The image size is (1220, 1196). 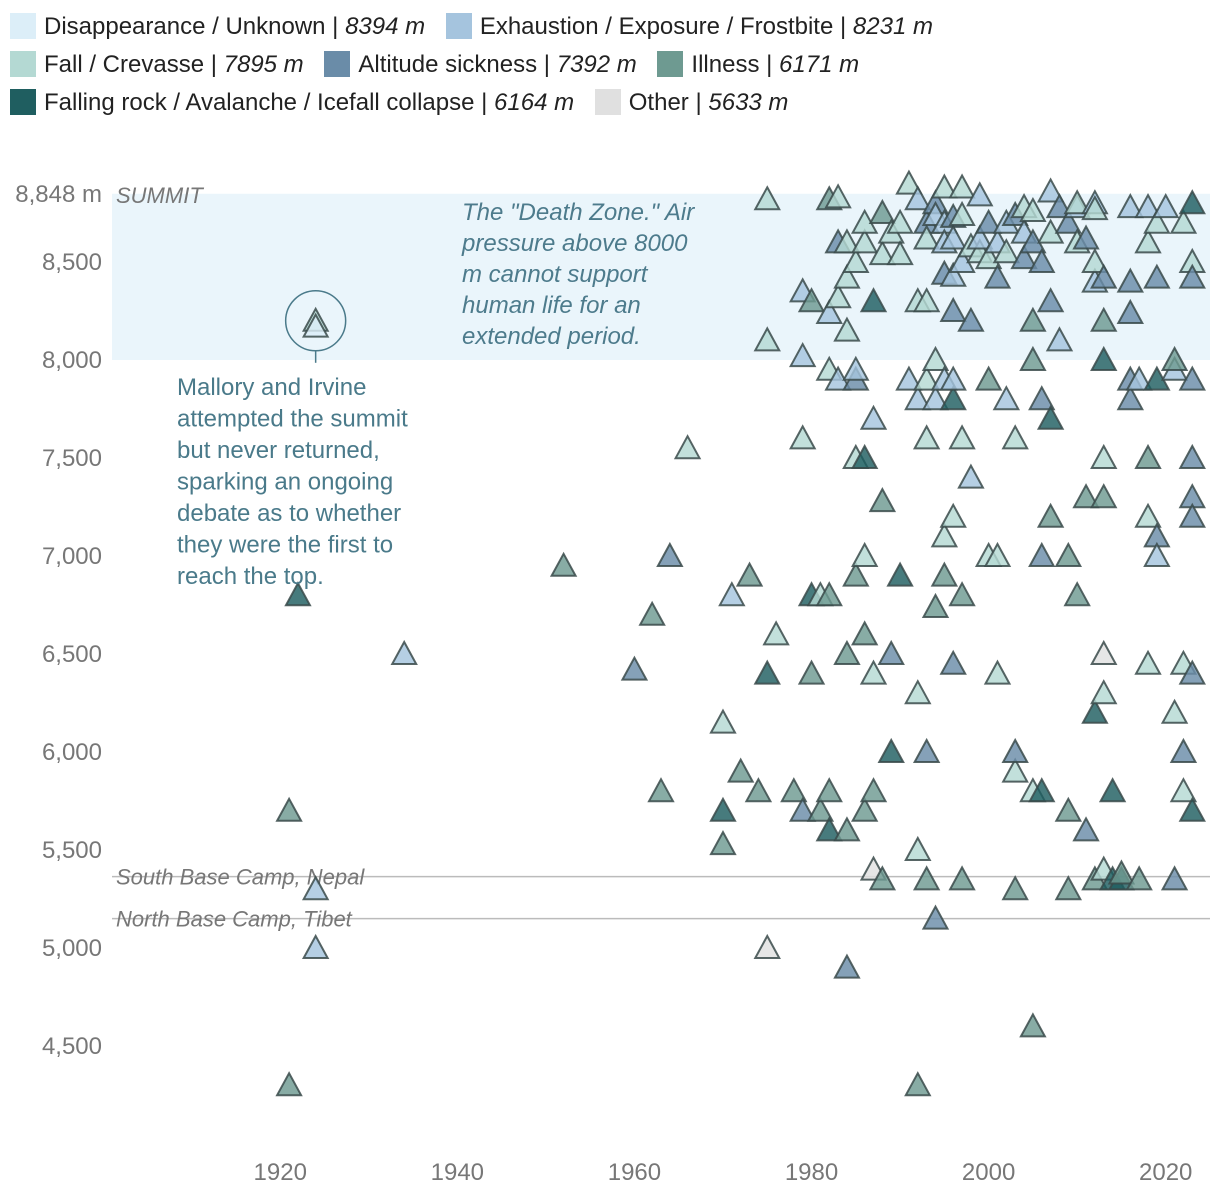 I want to click on annotation-text: but never returned,, so click(x=278, y=450).